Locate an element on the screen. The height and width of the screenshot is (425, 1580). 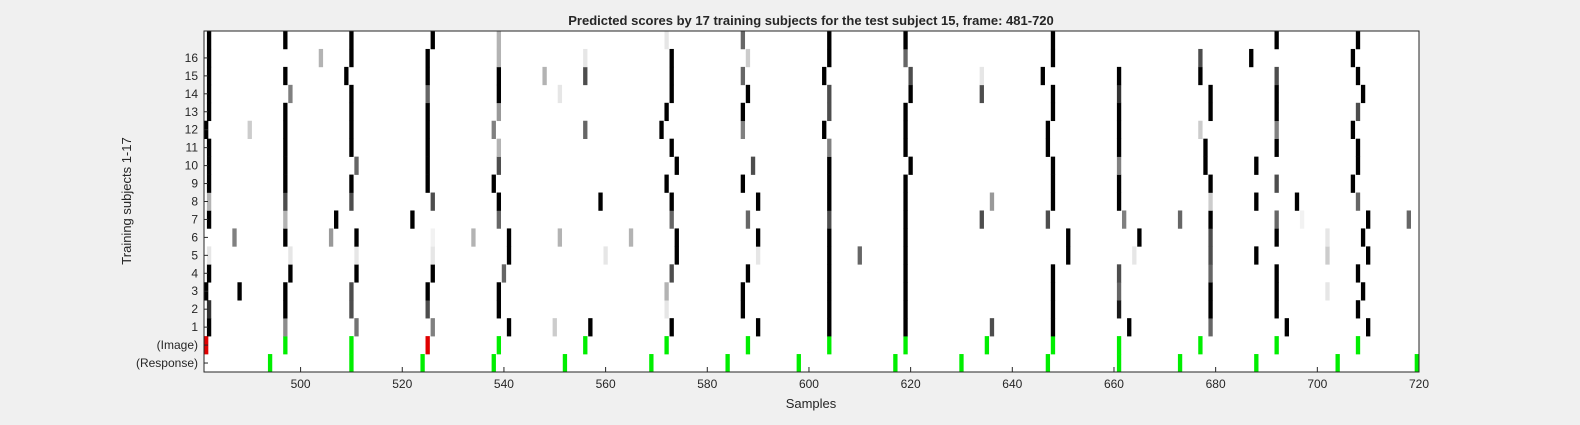
x-tick-label: 600 is located at coordinates (809, 384).